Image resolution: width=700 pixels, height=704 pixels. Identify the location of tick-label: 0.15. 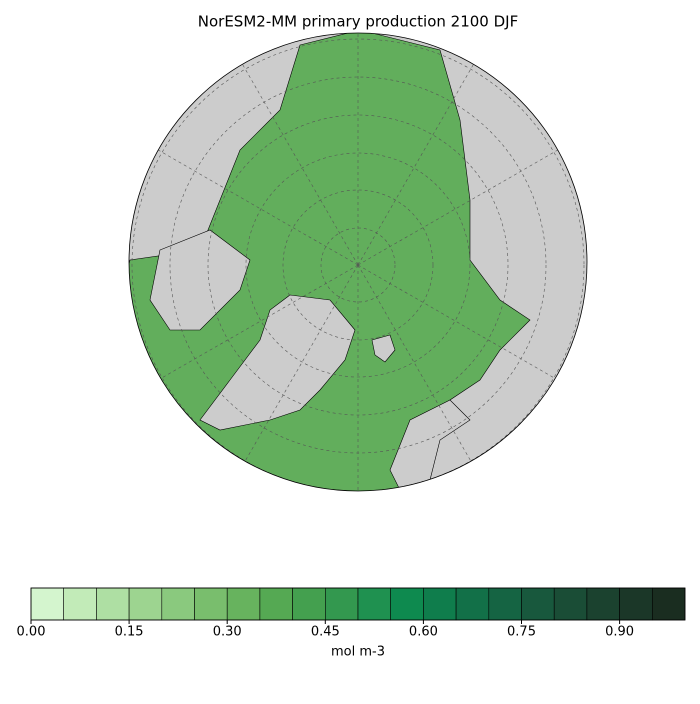
(129, 632).